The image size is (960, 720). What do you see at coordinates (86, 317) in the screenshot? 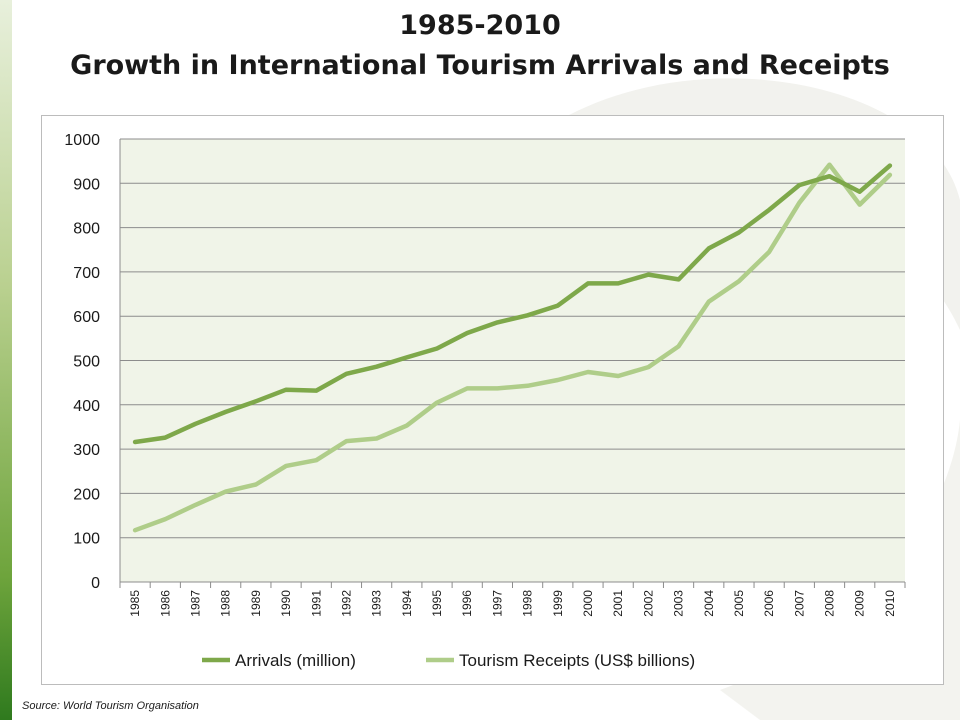
I see `y-tick-label: 600` at bounding box center [86, 317].